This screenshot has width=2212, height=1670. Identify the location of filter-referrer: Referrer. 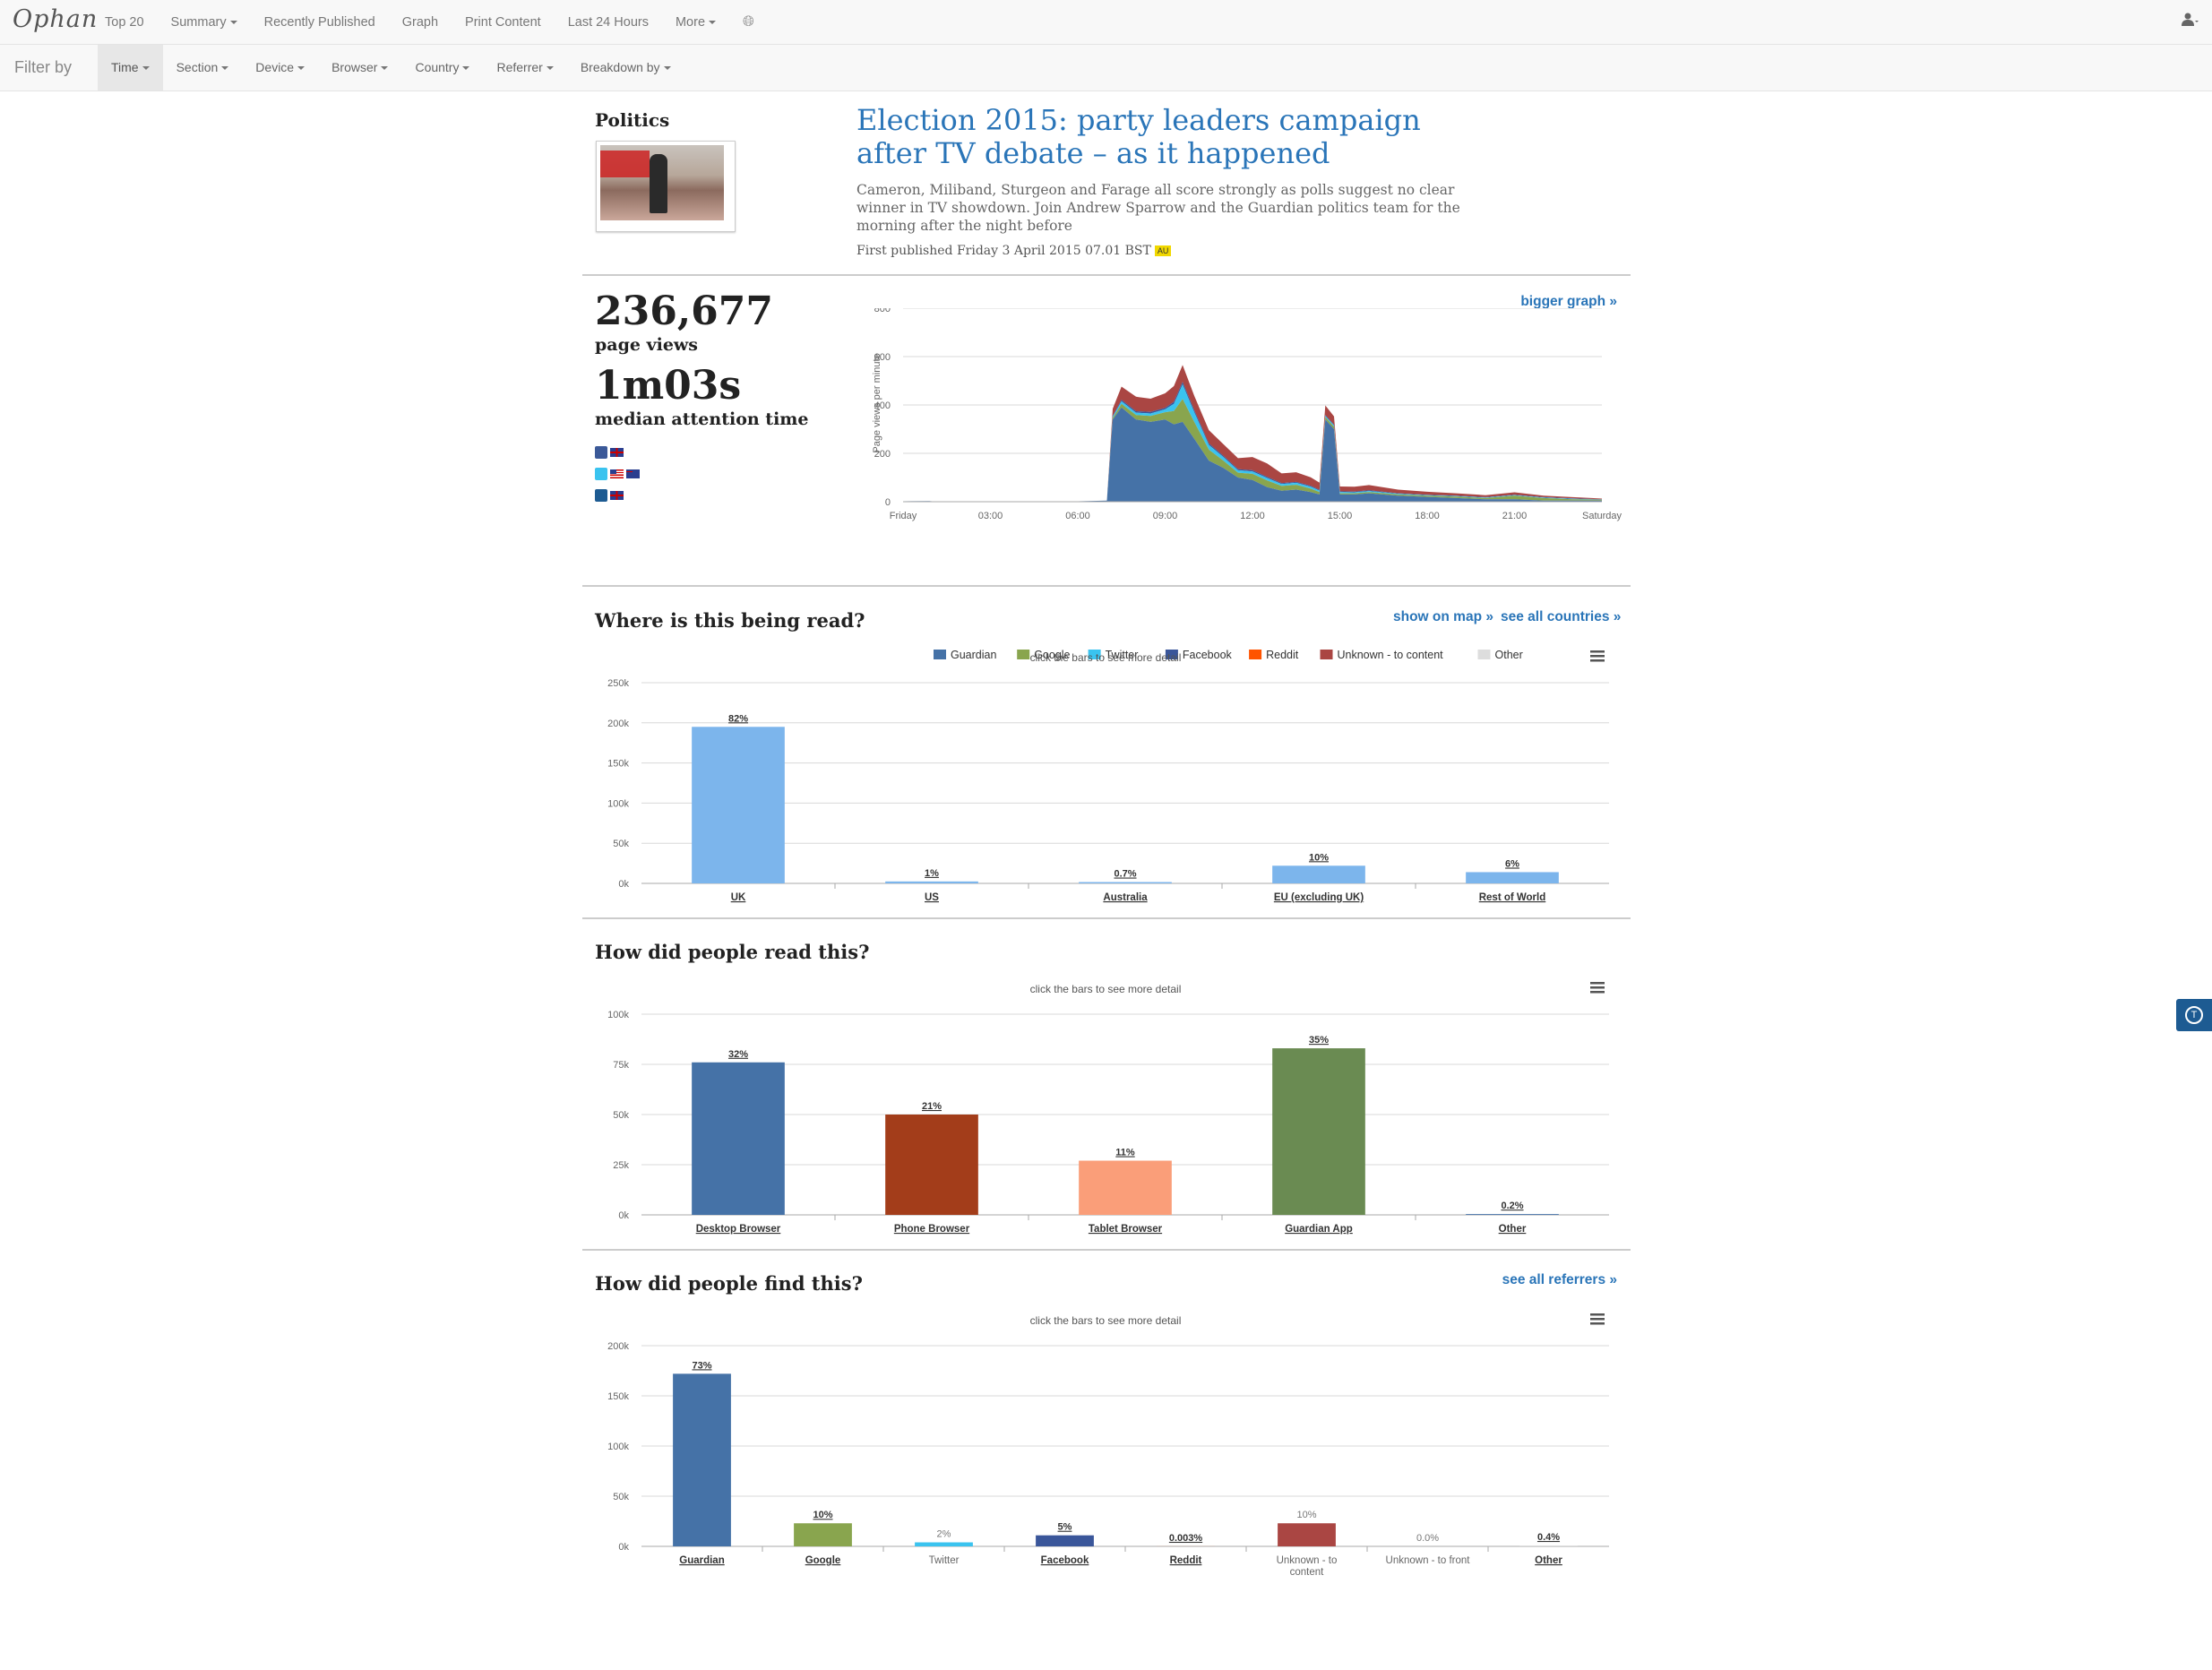
(524, 67).